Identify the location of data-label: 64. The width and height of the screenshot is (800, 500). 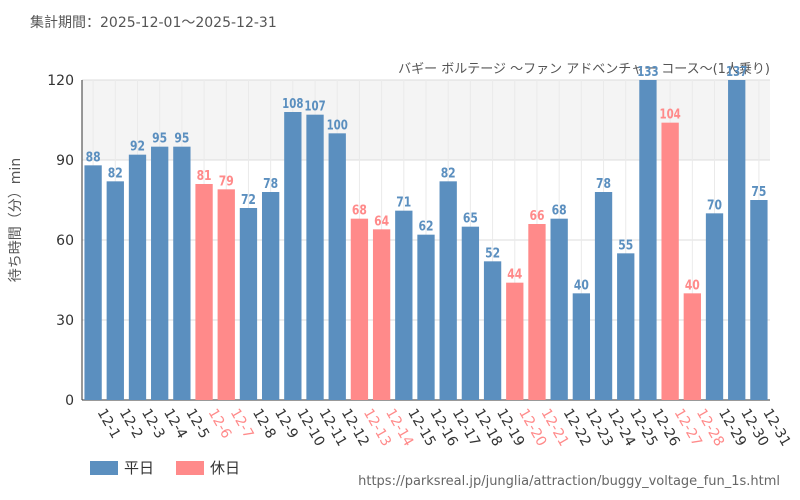
(381, 221).